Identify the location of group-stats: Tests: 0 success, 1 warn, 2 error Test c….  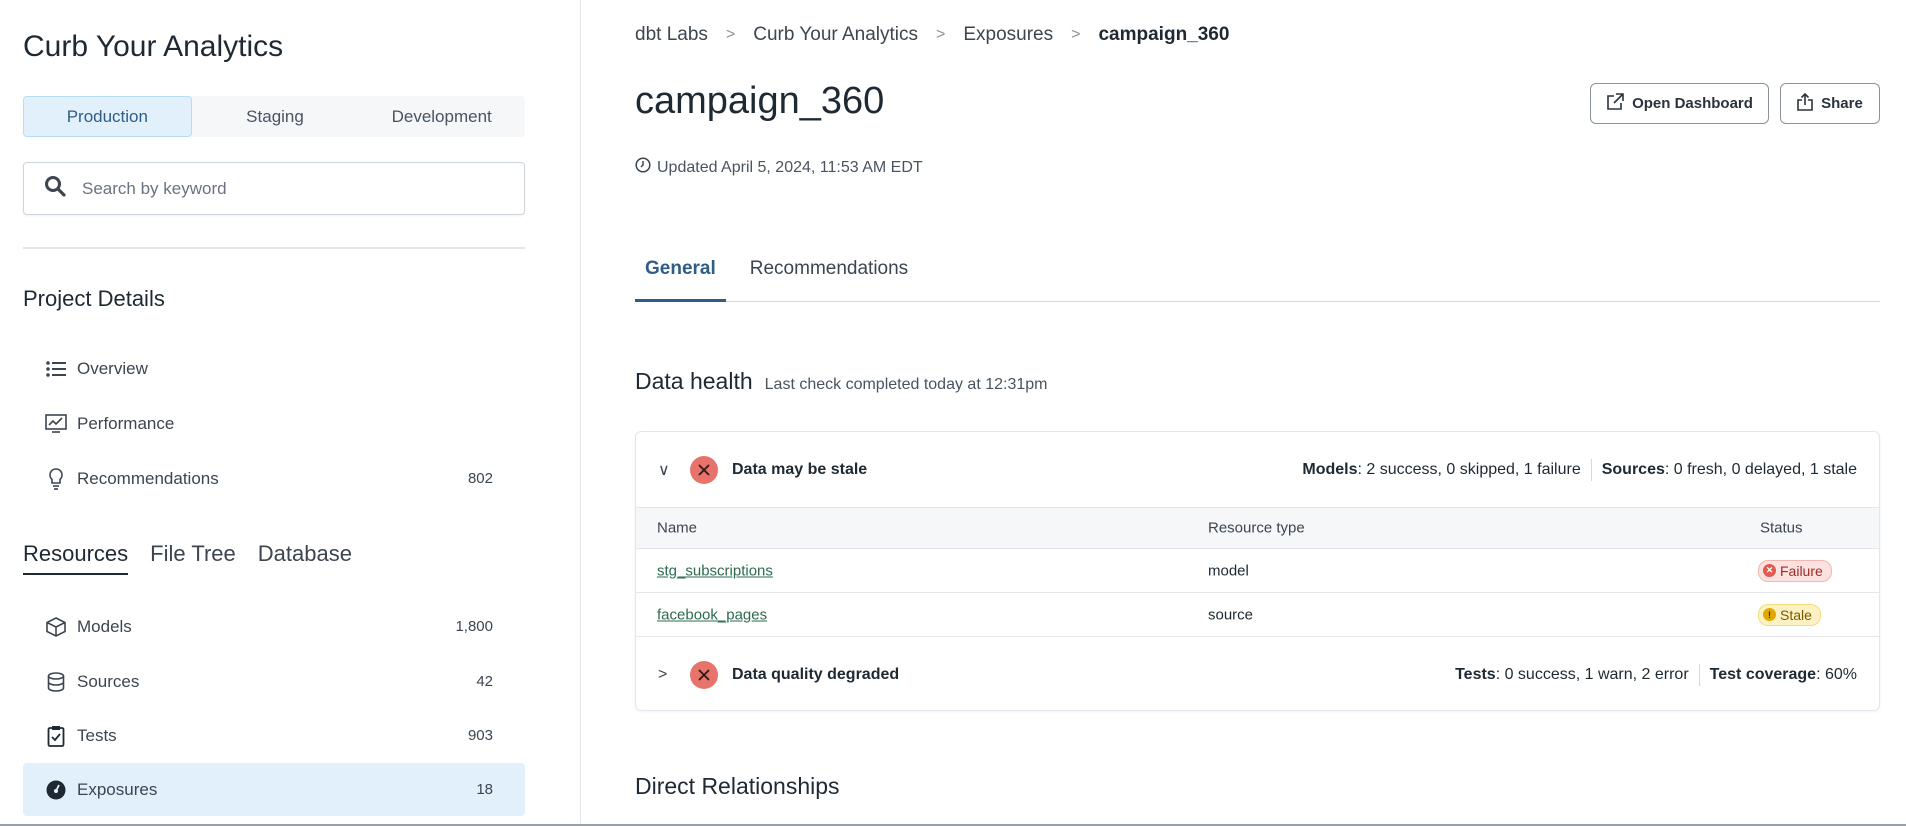
(1656, 674).